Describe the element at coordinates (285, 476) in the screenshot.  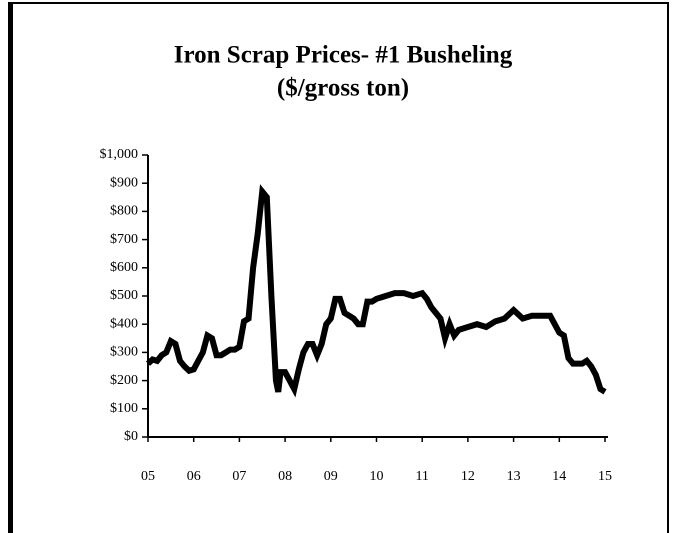
I see `x-tick-label: 08` at that location.